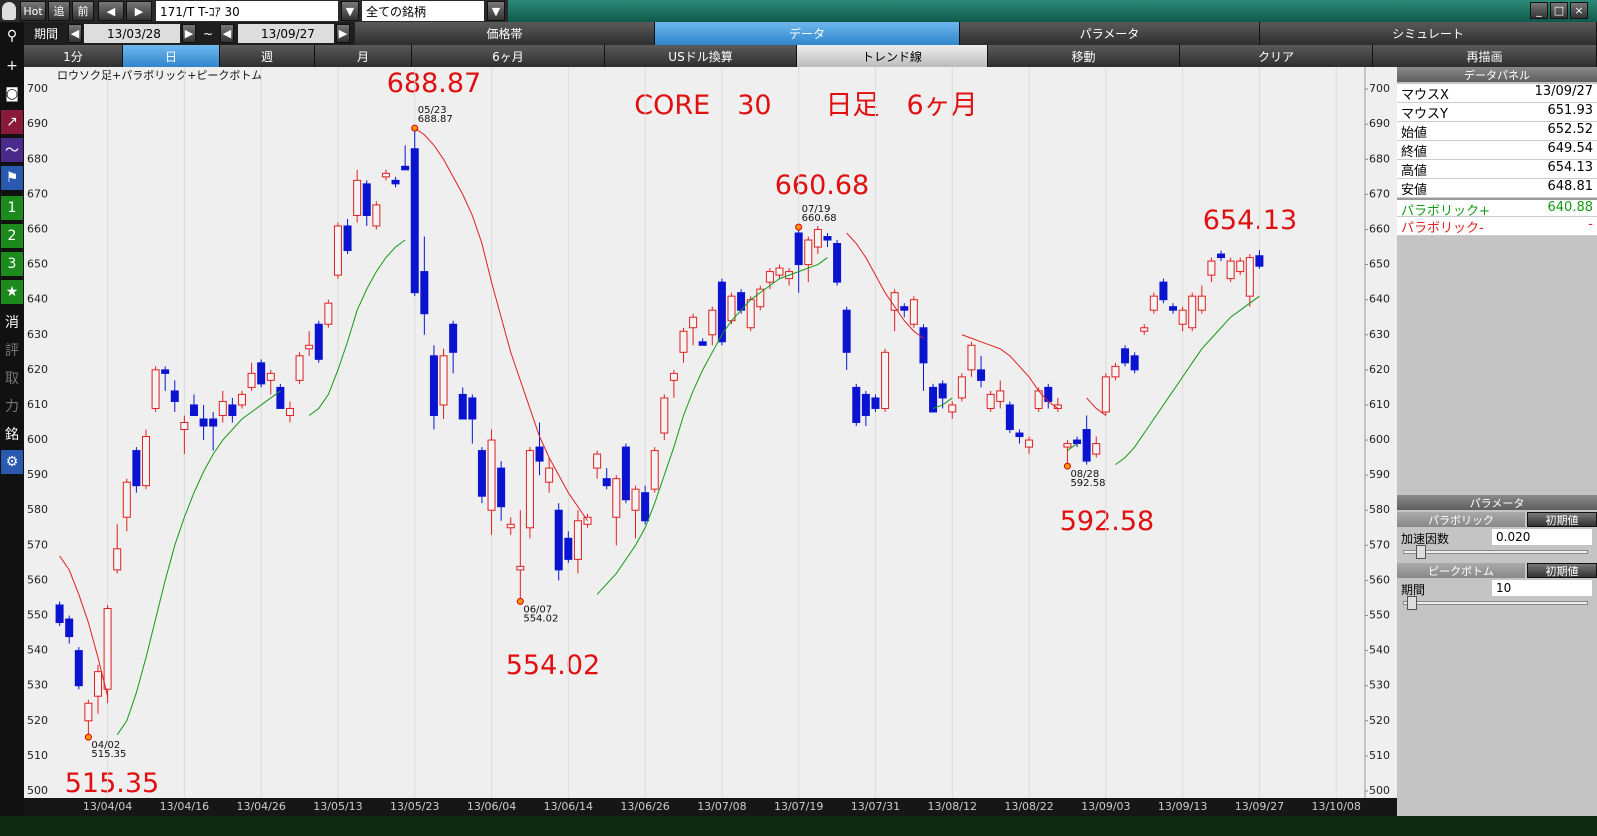 This screenshot has height=836, width=1597. I want to click on to-date: 13/09/27, so click(286, 33).